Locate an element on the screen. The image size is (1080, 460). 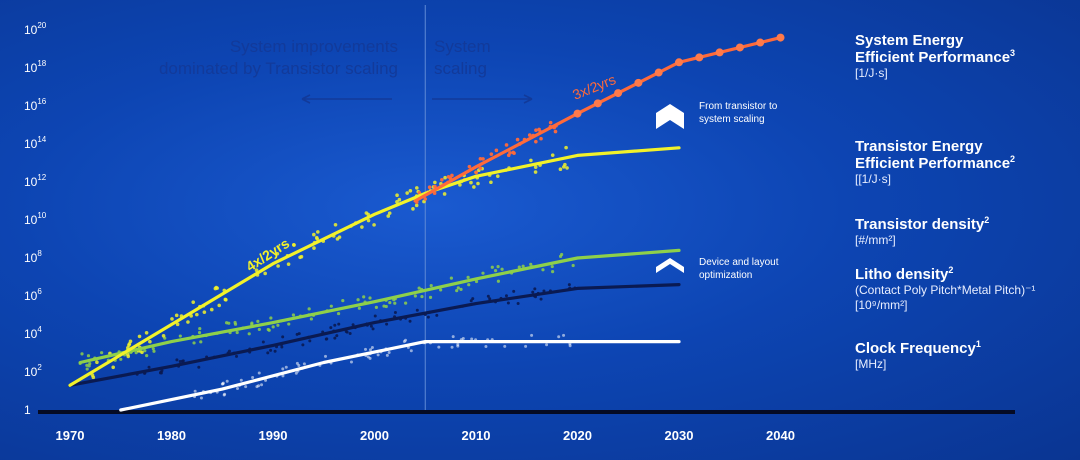
right-arrow is located at coordinates (482, 99).